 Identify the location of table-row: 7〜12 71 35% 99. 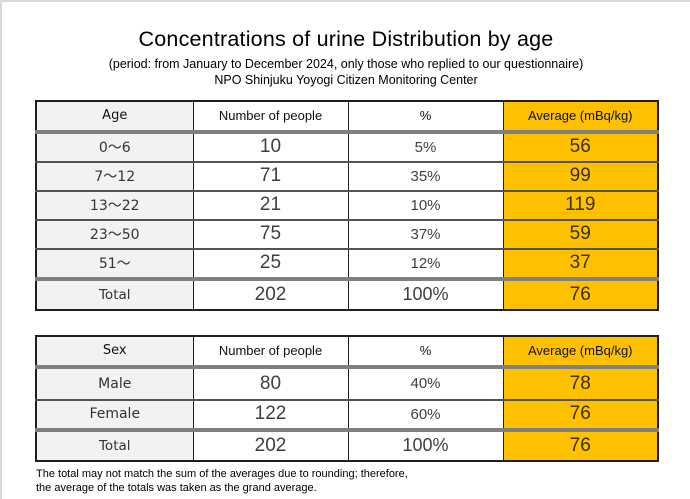
(347, 176).